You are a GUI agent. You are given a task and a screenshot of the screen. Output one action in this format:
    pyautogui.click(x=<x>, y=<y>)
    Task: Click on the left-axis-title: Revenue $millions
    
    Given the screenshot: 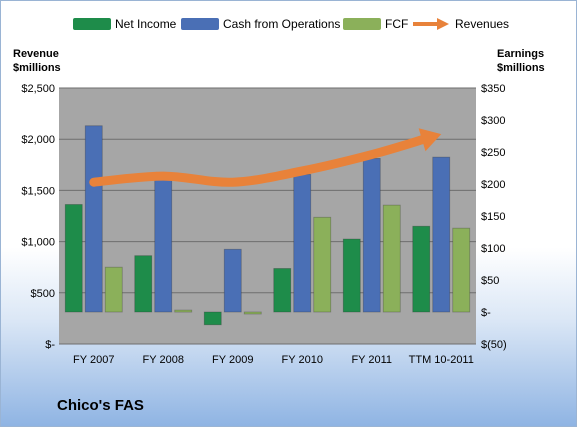 What is the action you would take?
    pyautogui.click(x=37, y=61)
    